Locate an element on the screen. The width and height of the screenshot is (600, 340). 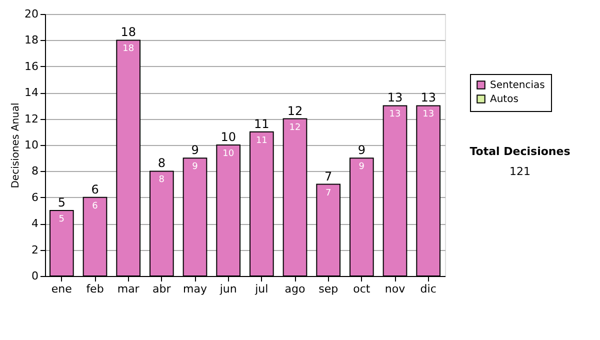
x-tick-label: oct is located at coordinates (362, 289).